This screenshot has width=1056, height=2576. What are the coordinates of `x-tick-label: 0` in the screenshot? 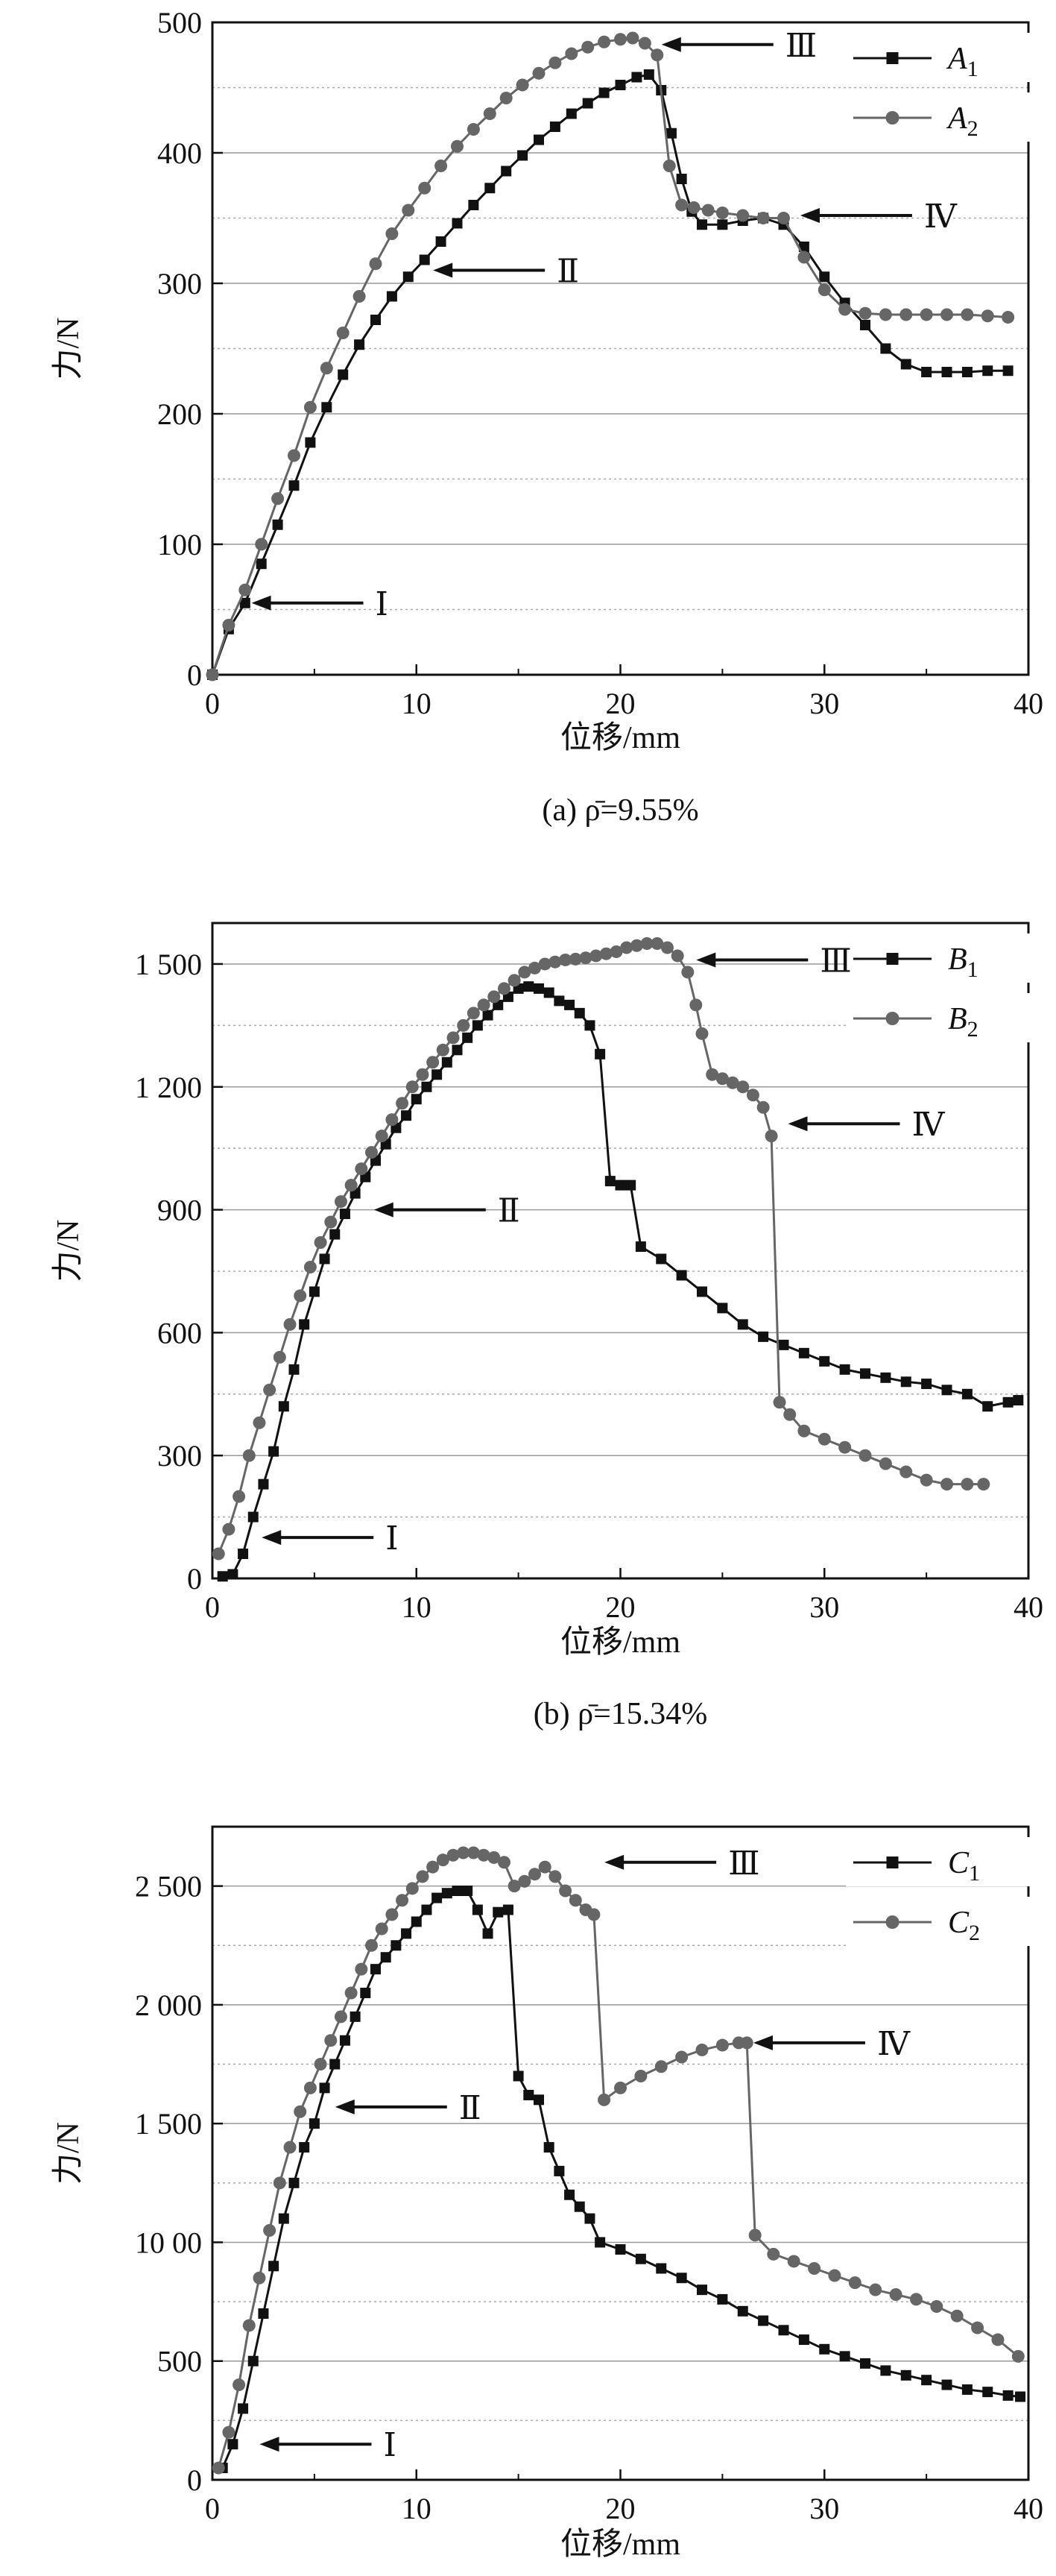 It's located at (212, 1607).